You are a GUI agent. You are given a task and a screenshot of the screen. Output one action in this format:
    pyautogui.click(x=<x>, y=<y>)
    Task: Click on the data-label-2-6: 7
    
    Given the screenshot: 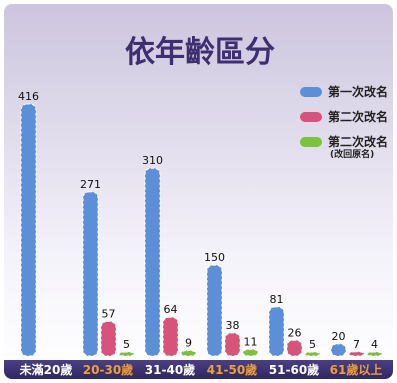 What is the action you would take?
    pyautogui.click(x=356, y=344)
    